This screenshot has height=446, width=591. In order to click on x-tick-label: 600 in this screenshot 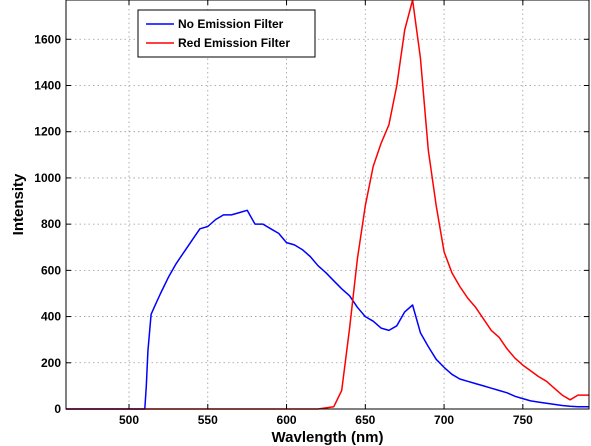, I will do `click(287, 420)`.